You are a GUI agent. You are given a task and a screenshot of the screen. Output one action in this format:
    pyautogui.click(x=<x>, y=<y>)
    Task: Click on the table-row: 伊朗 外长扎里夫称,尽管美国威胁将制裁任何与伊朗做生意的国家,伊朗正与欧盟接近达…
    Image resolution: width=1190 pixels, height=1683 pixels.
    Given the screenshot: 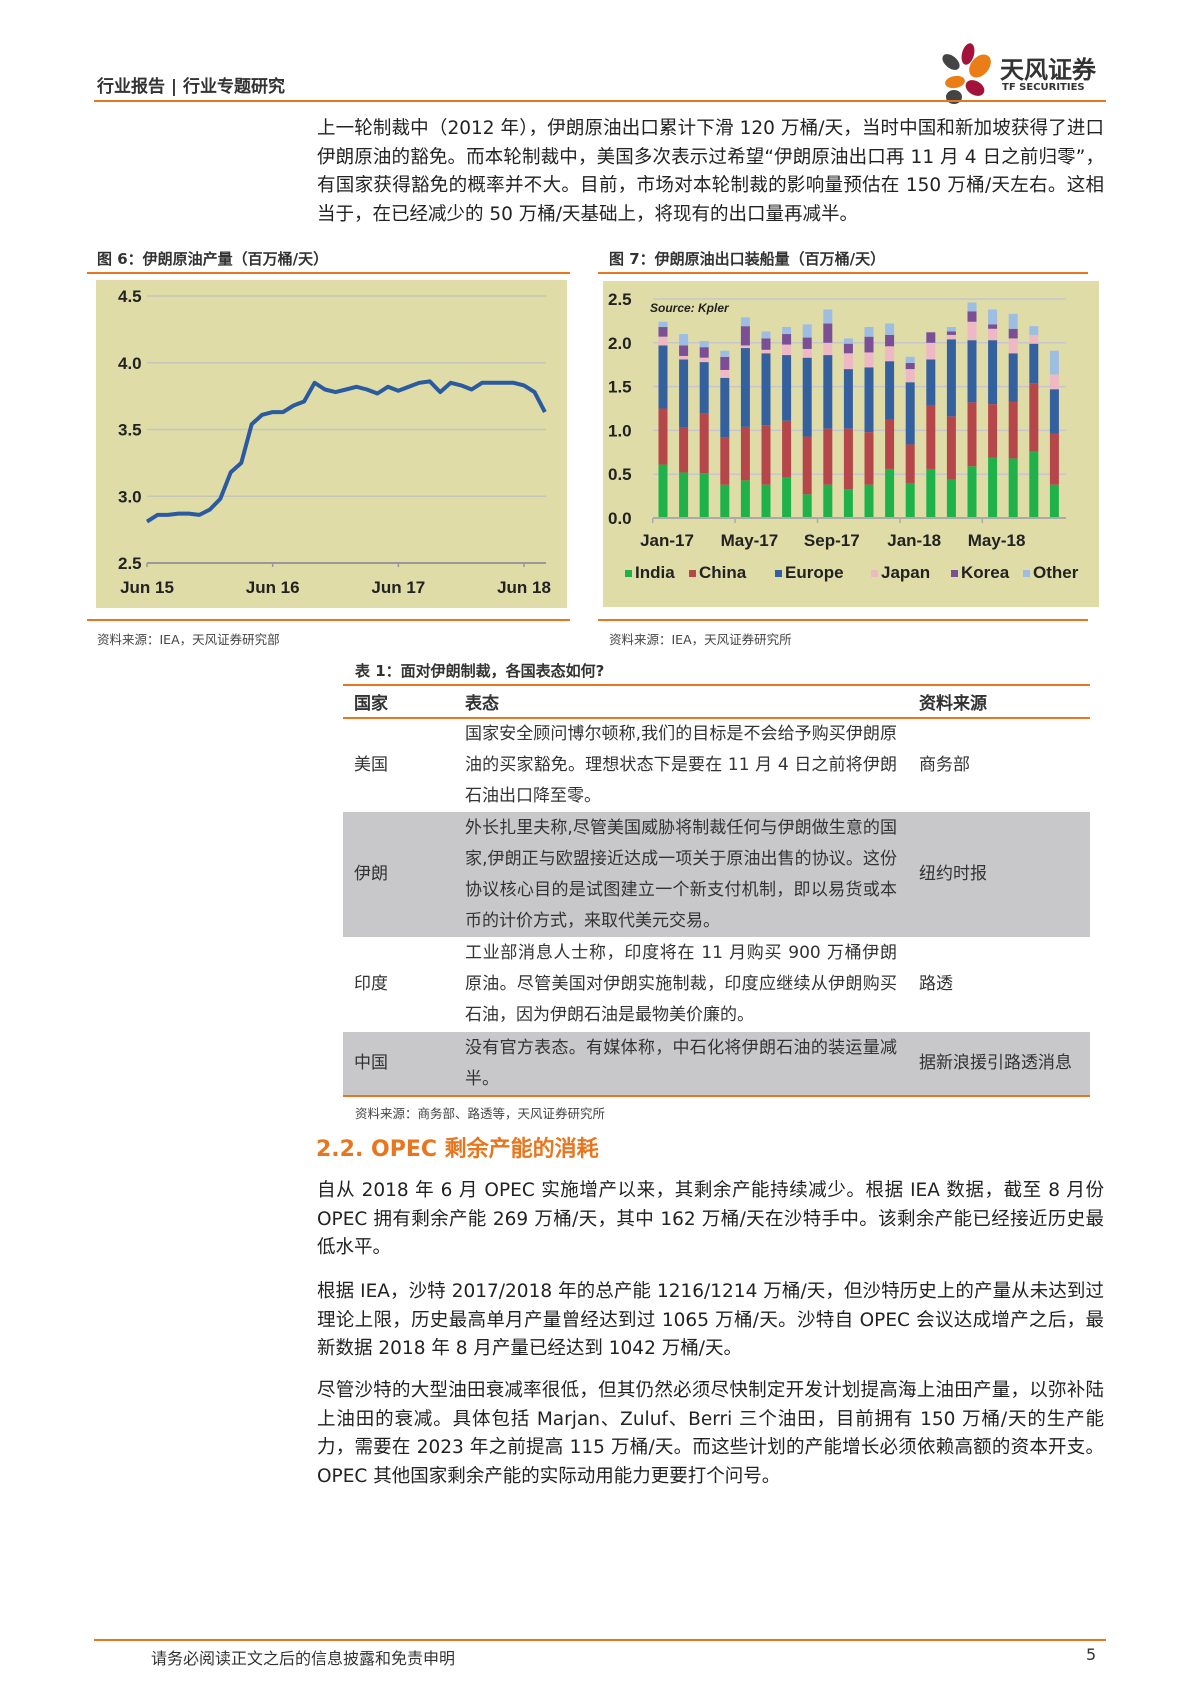 What is the action you would take?
    pyautogui.click(x=716, y=874)
    